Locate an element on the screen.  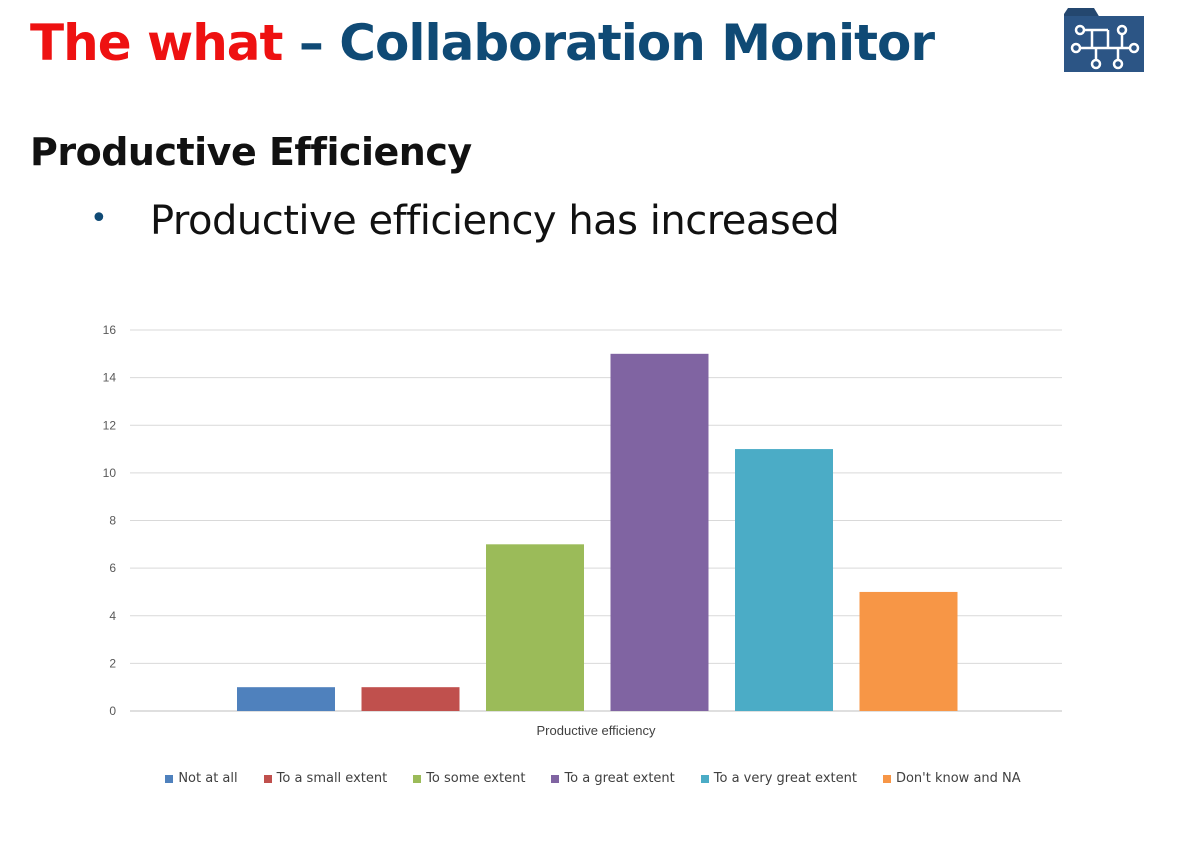
legend-item: To a great extent is located at coordinates (613, 778).